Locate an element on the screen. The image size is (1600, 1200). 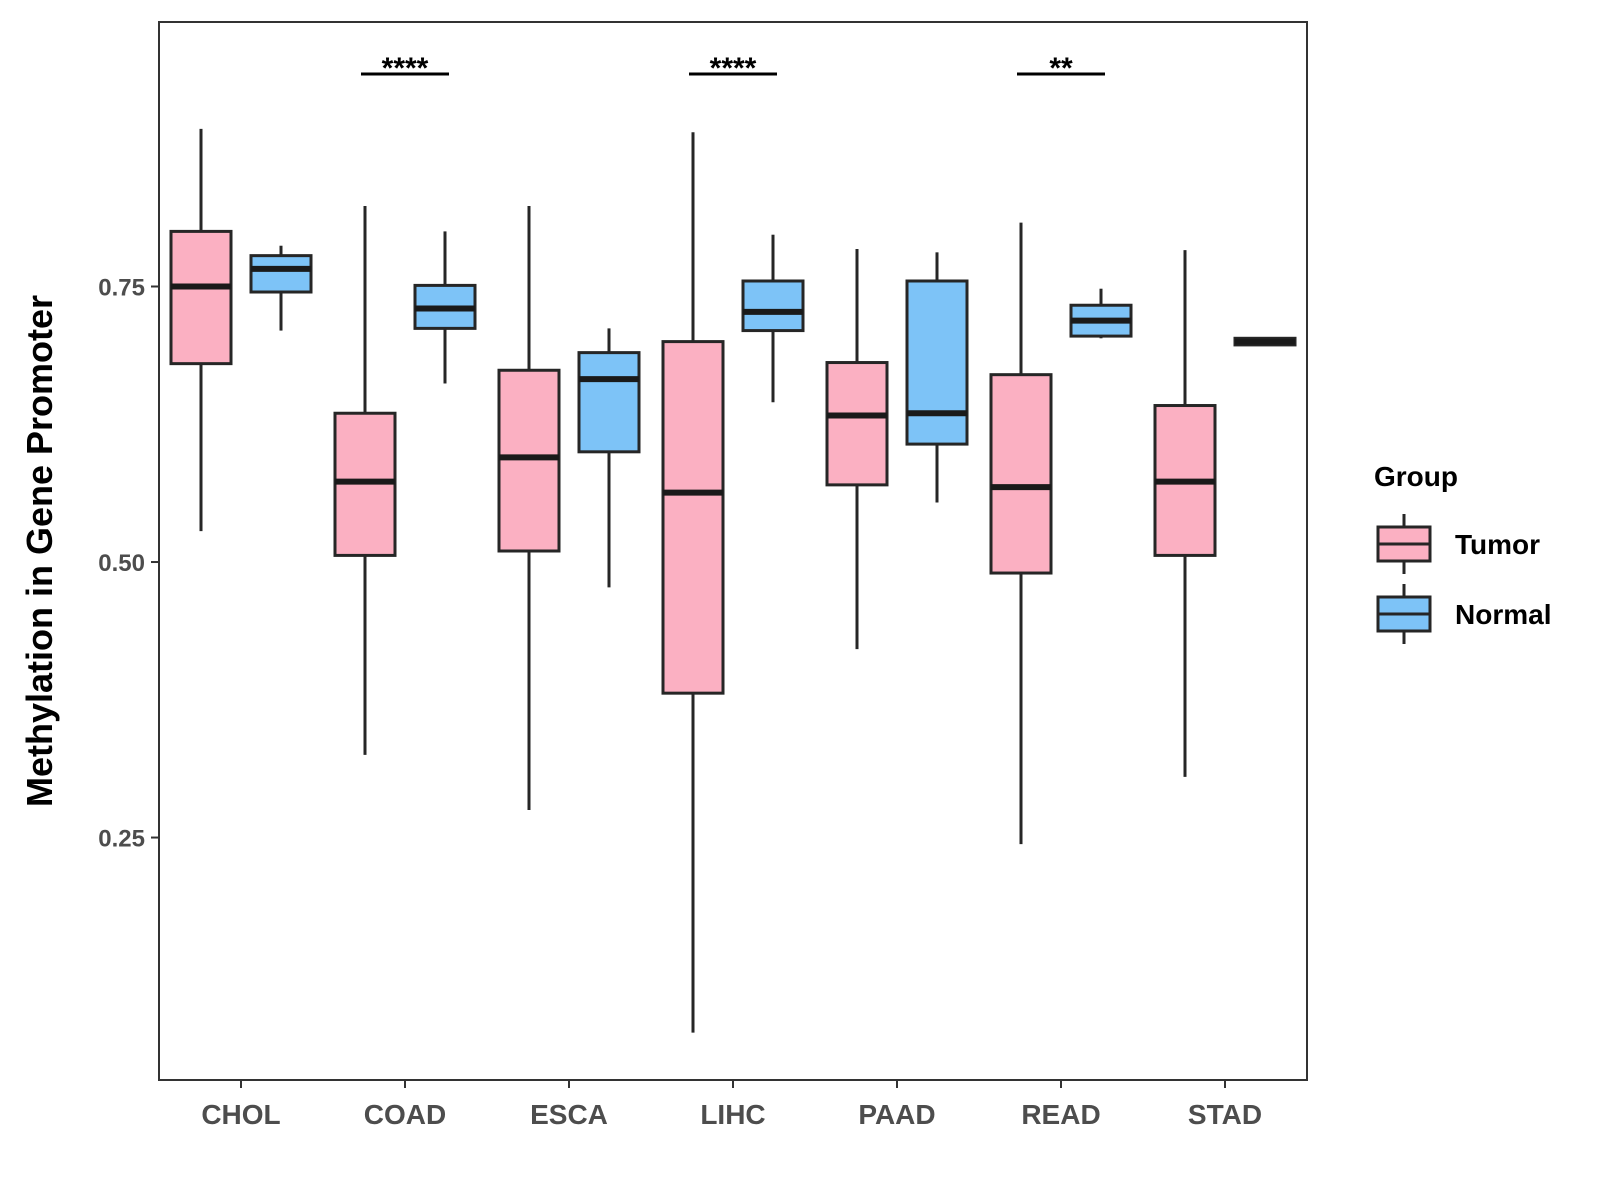
y-axis-title: Methylation in Gene Promoter is located at coordinates (39, 551).